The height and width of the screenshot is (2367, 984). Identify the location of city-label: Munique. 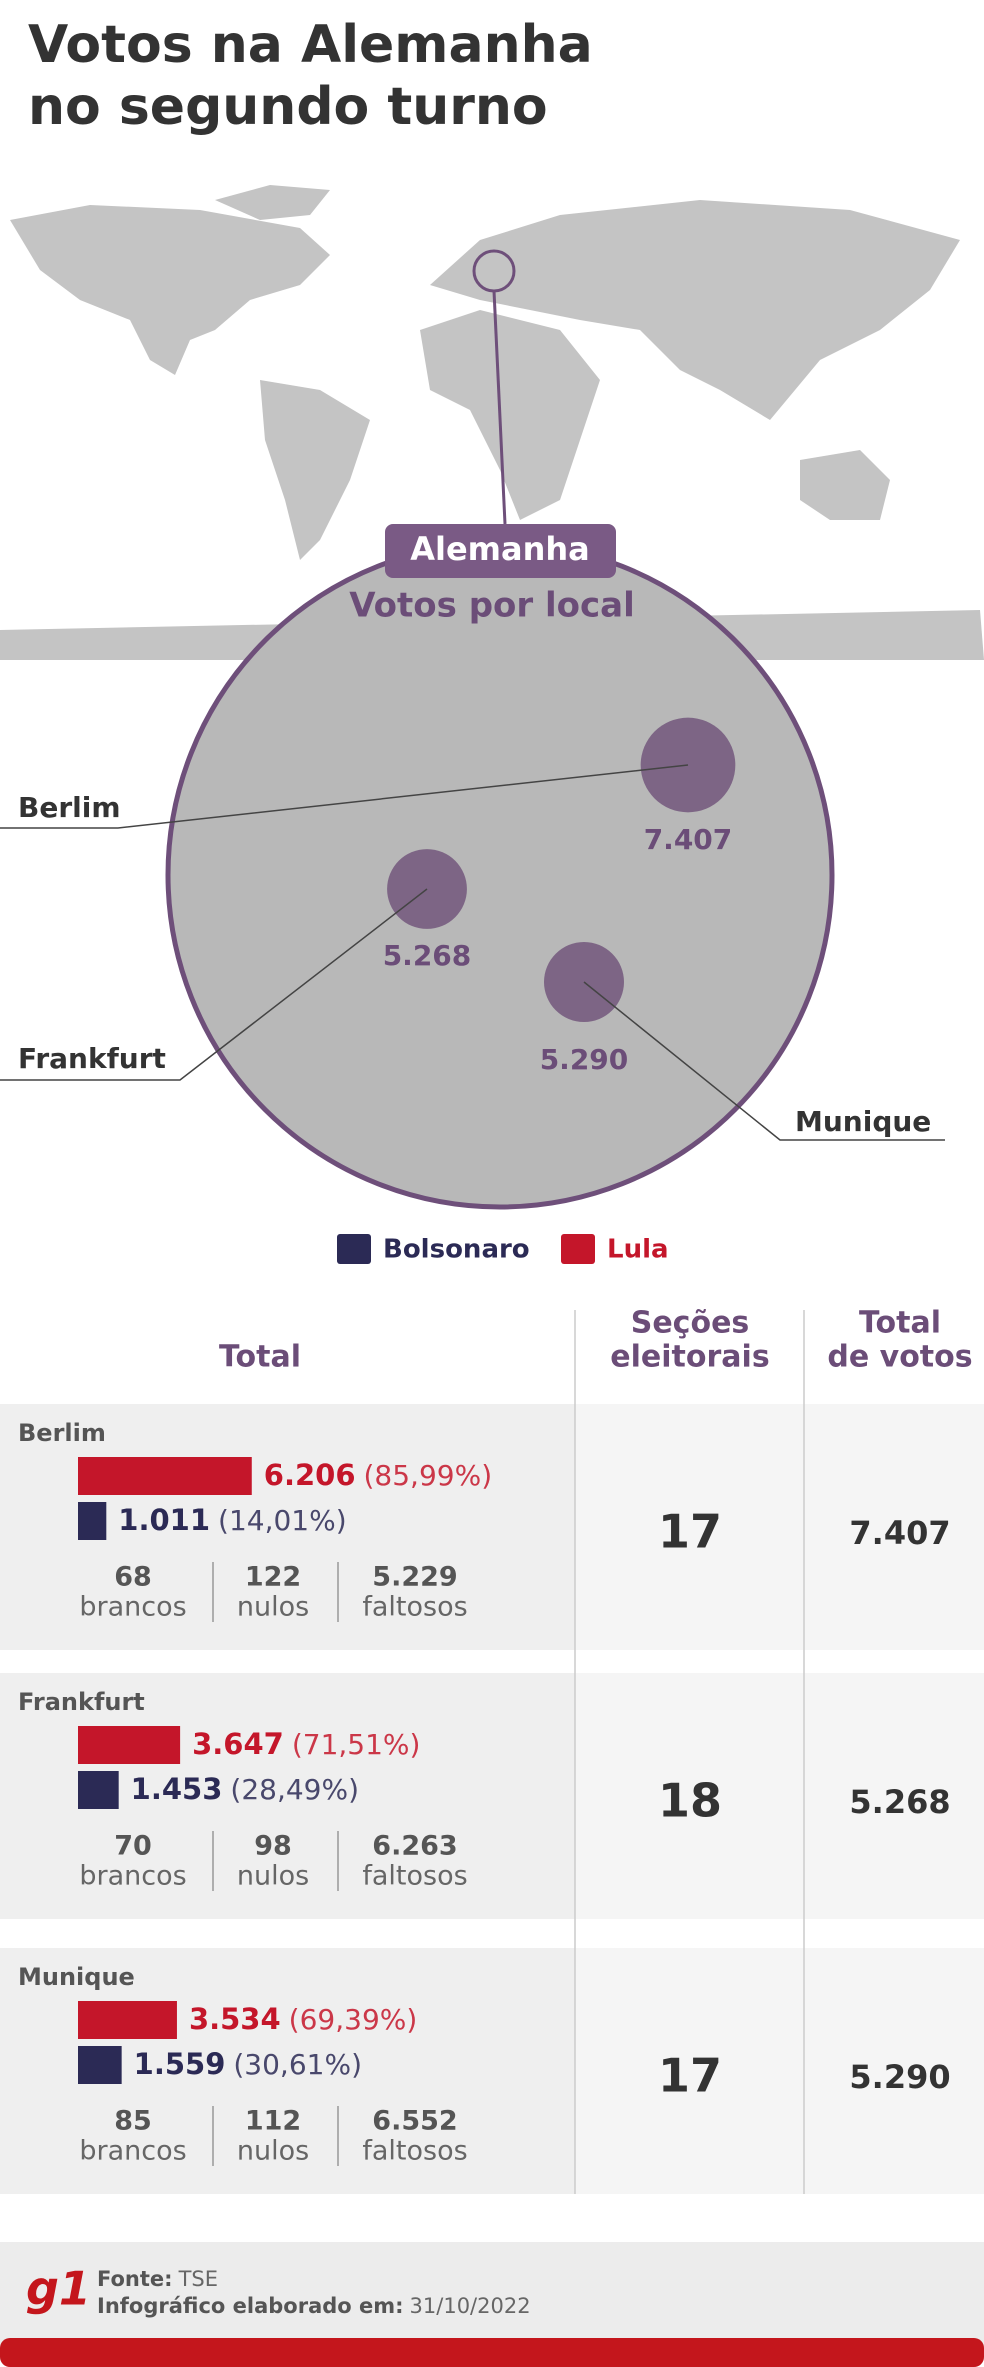
(863, 1121).